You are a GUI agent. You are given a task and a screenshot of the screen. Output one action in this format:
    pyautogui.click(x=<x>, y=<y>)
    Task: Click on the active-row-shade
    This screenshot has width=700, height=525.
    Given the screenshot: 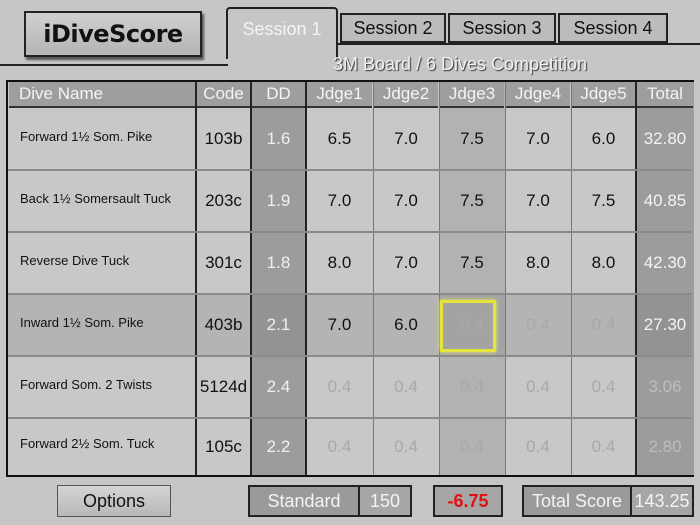 What is the action you would take?
    pyautogui.click(x=350, y=325)
    